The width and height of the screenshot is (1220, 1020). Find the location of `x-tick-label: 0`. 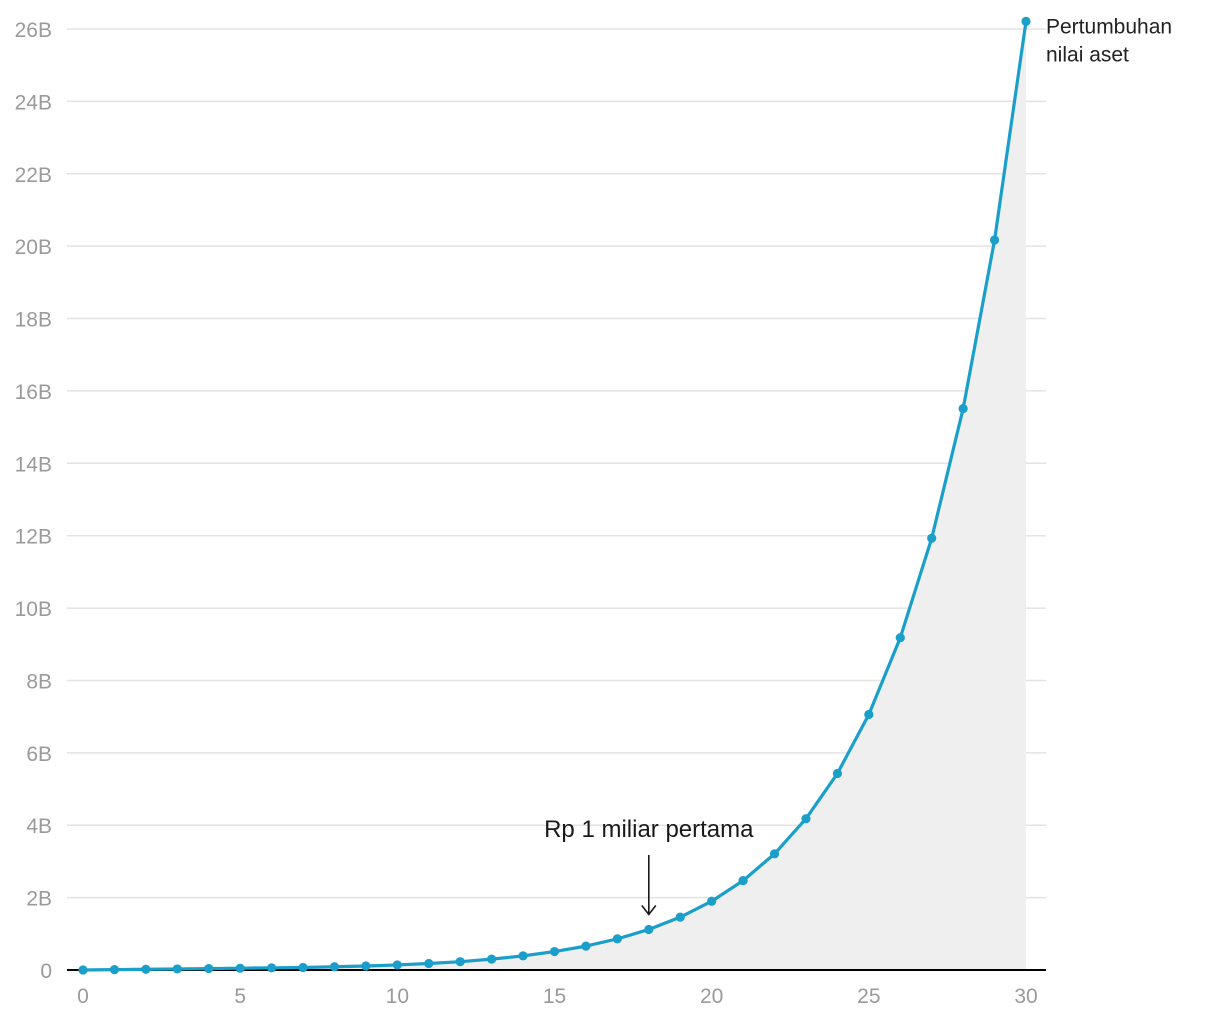

x-tick-label: 0 is located at coordinates (83, 996).